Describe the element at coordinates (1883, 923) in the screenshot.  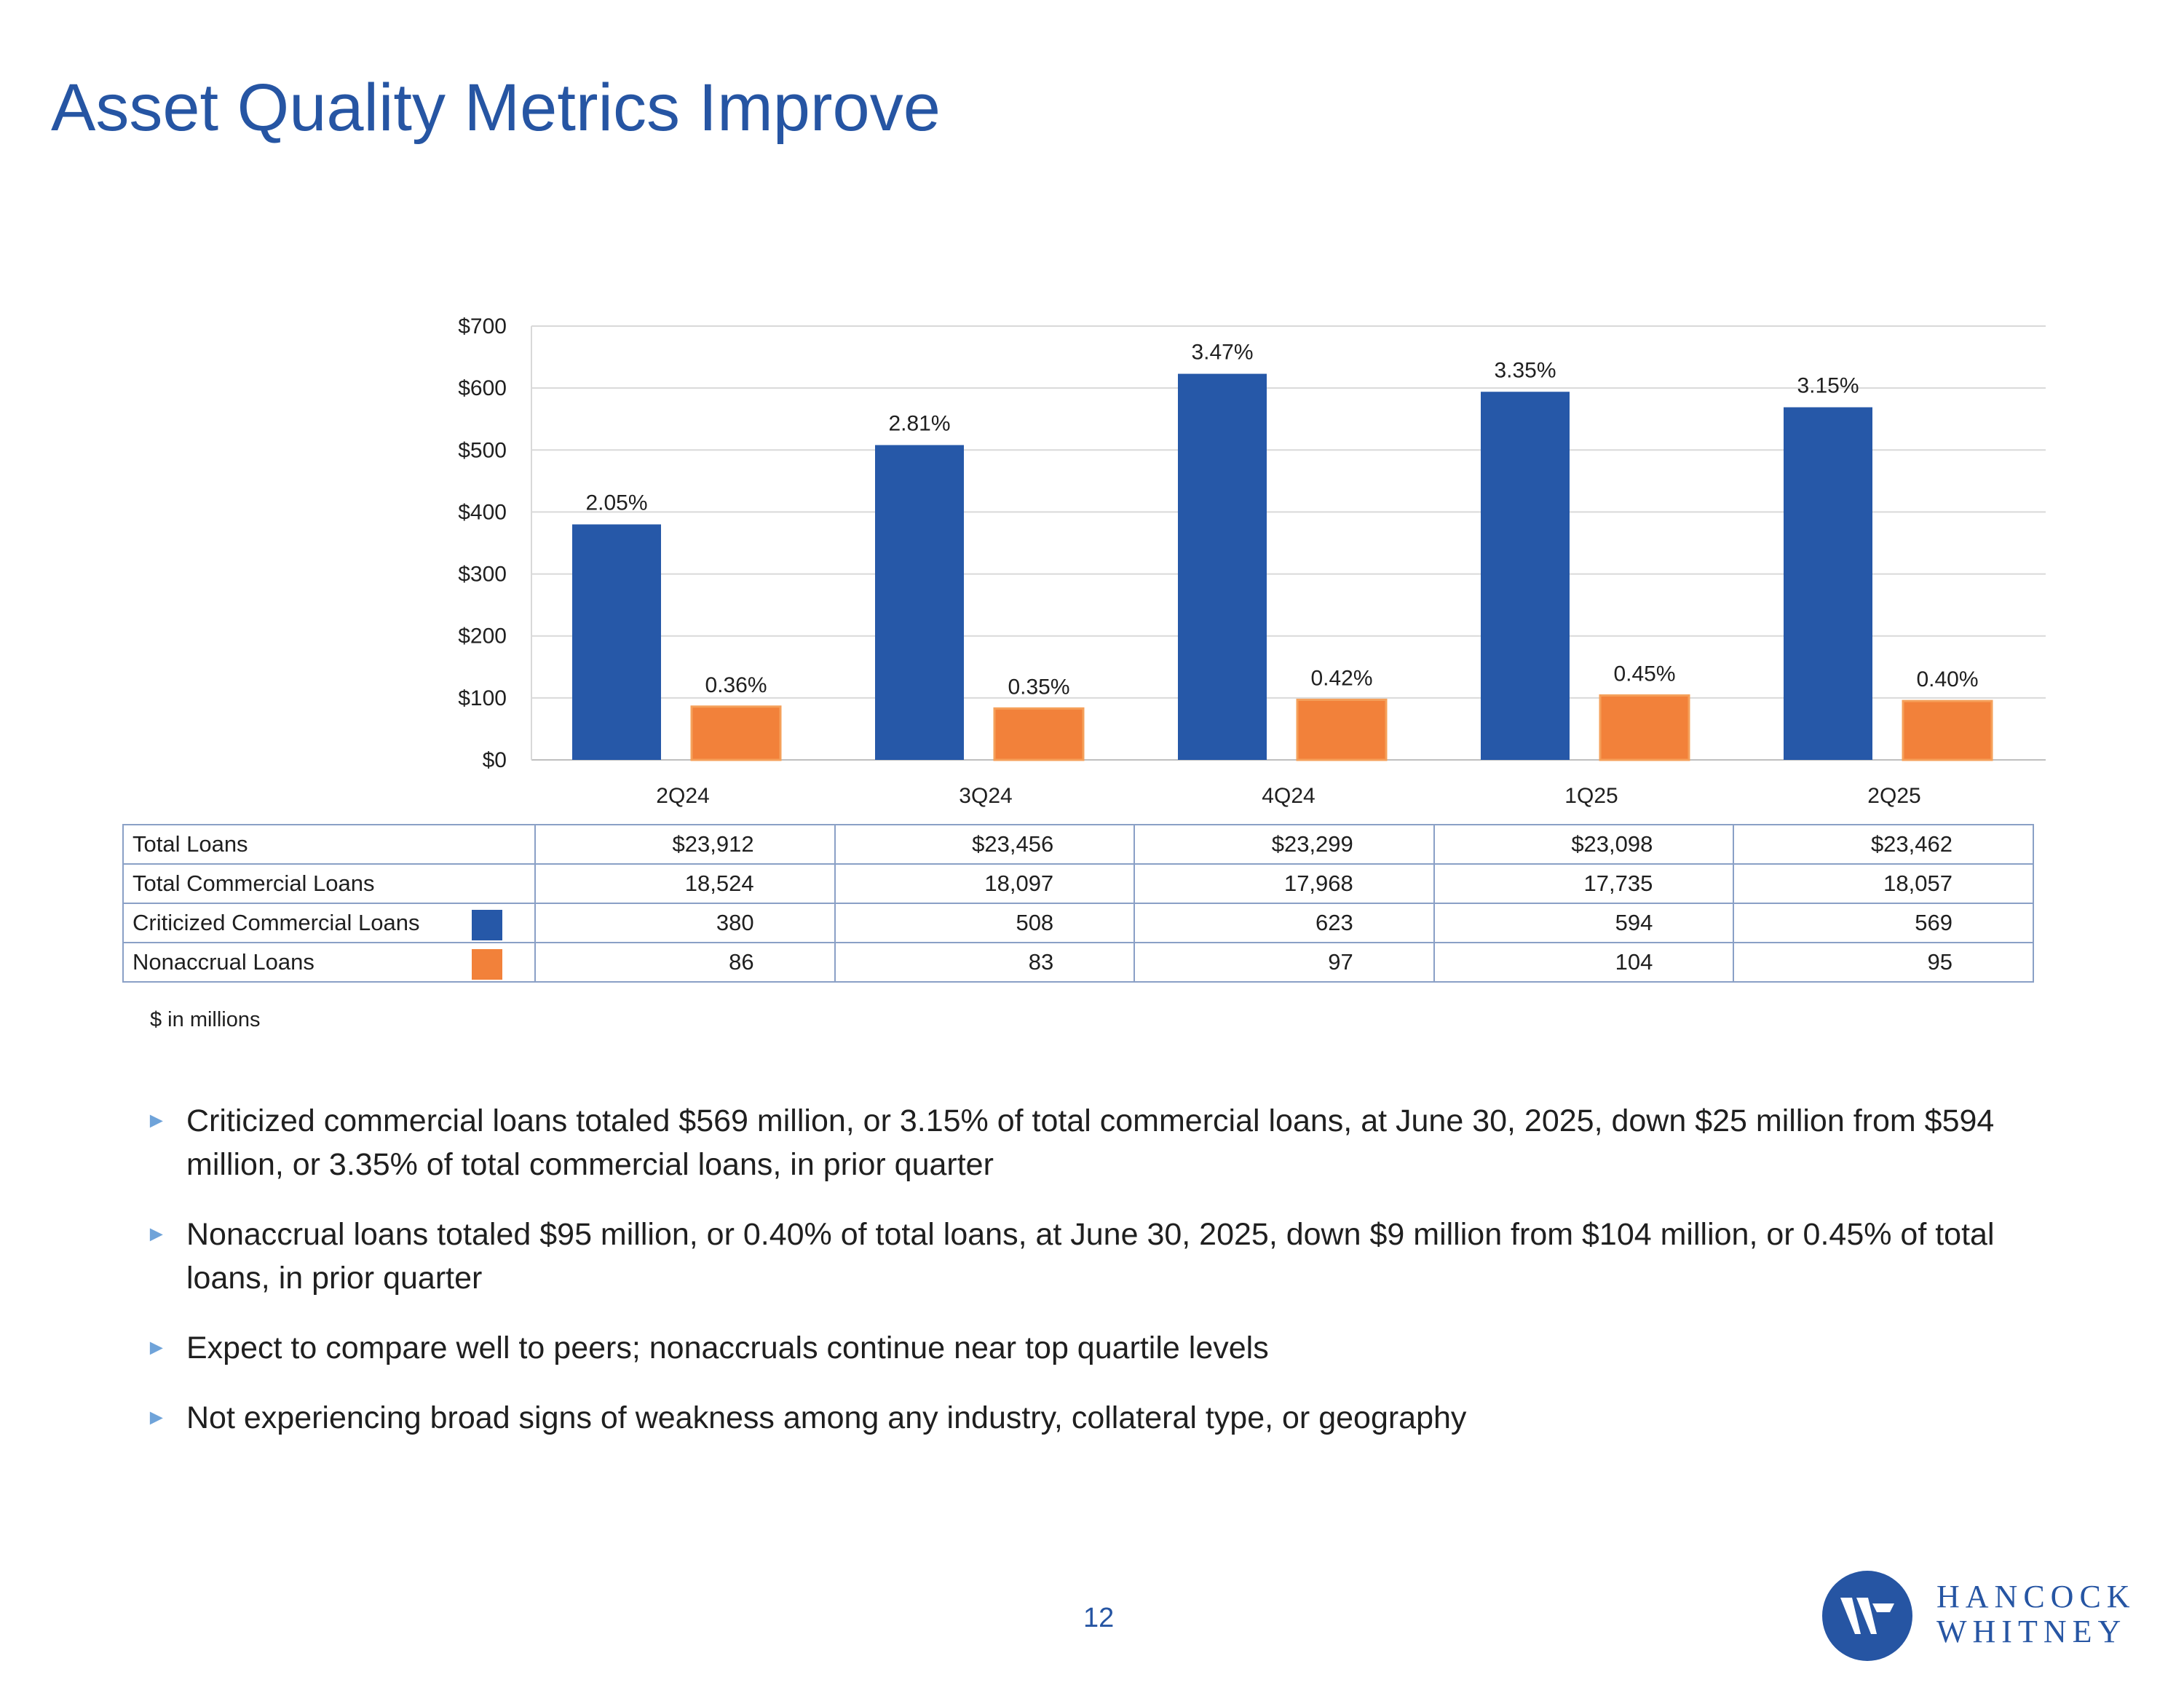
I see `table-cell: 569` at that location.